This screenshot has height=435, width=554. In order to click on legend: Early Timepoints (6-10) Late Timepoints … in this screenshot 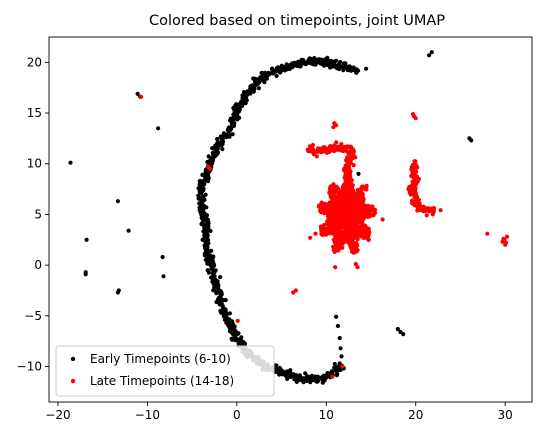, I will do `click(165, 371)`.